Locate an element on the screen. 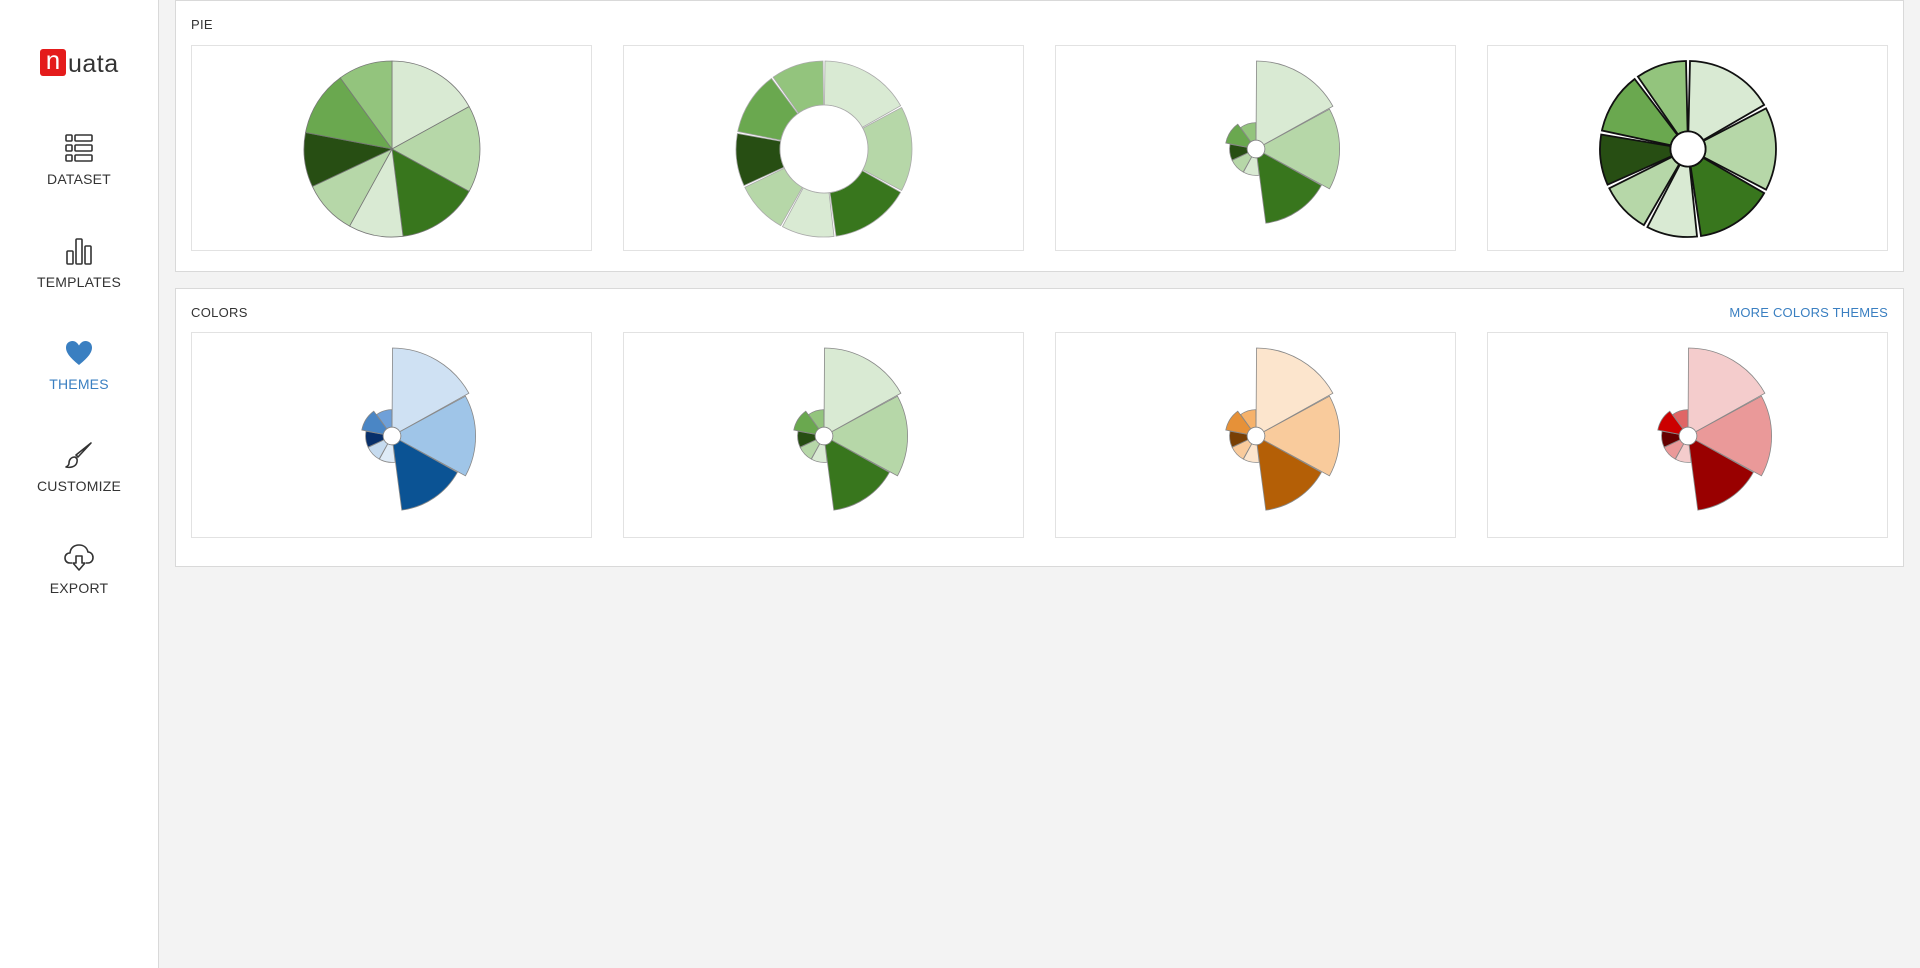 The image size is (1920, 968). more-colors-themes-link: MORE COLORS THEMES is located at coordinates (1808, 312).